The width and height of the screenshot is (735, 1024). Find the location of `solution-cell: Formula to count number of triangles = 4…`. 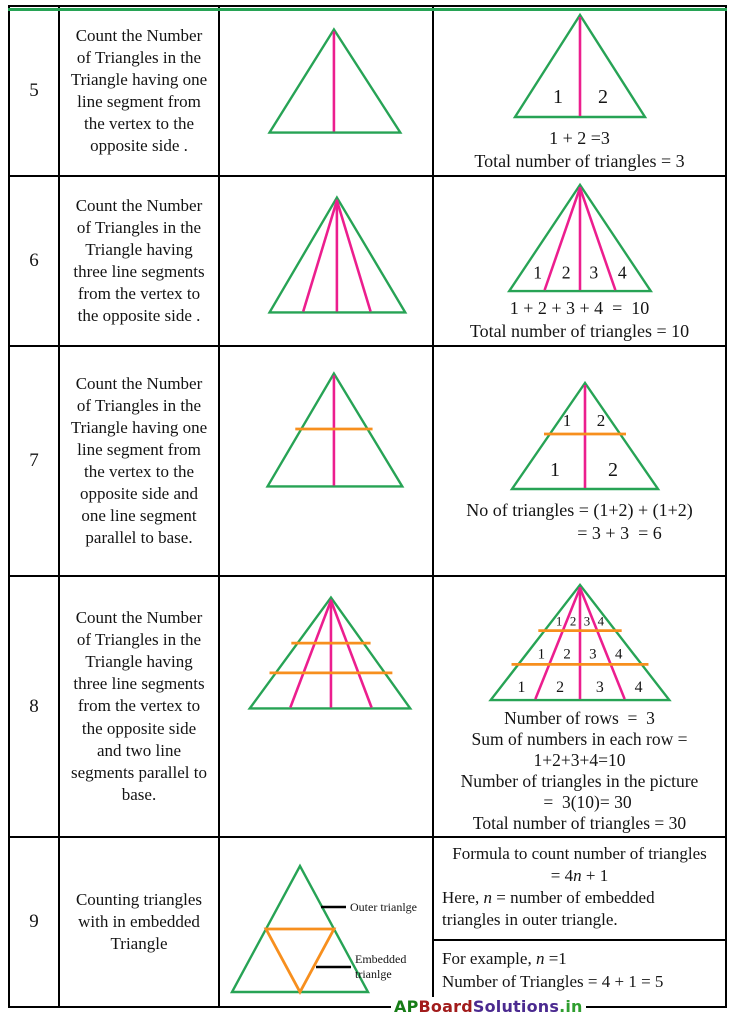

solution-cell: Formula to count number of triangles = 4… is located at coordinates (579, 922).